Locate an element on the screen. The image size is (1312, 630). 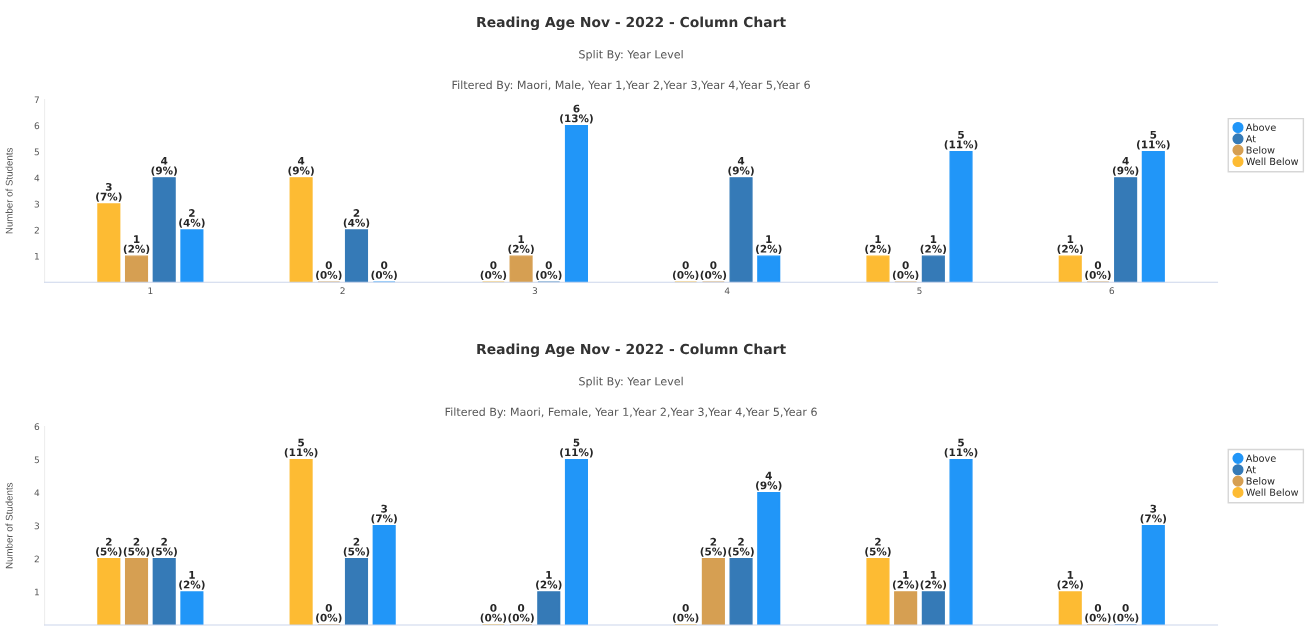
x-tick-label: 4 is located at coordinates (727, 290).